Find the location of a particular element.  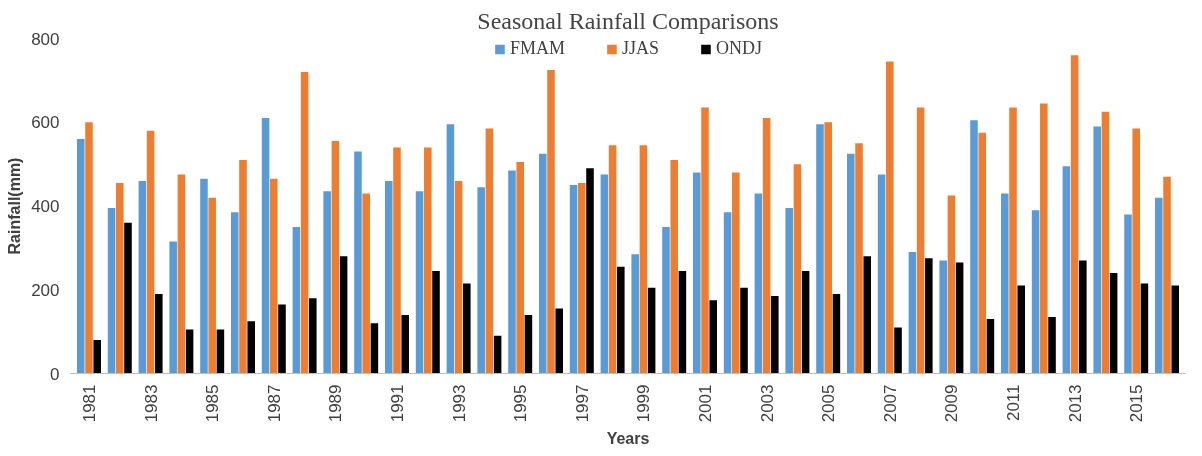

x-tick-label: 2001 is located at coordinates (705, 403).